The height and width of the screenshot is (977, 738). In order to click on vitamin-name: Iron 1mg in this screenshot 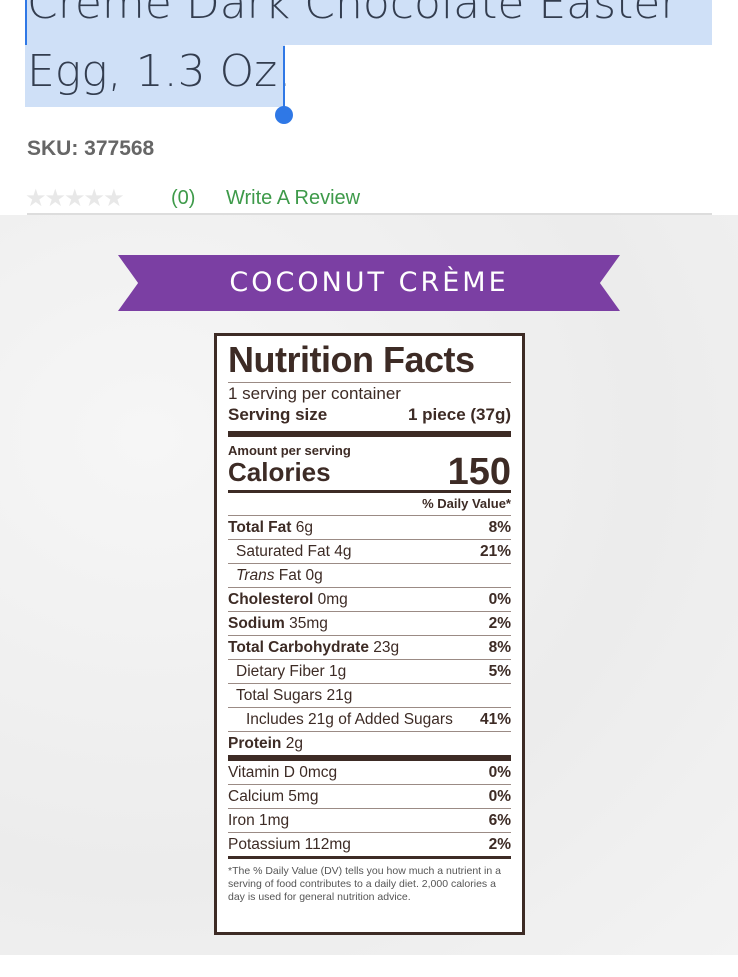, I will do `click(259, 820)`.